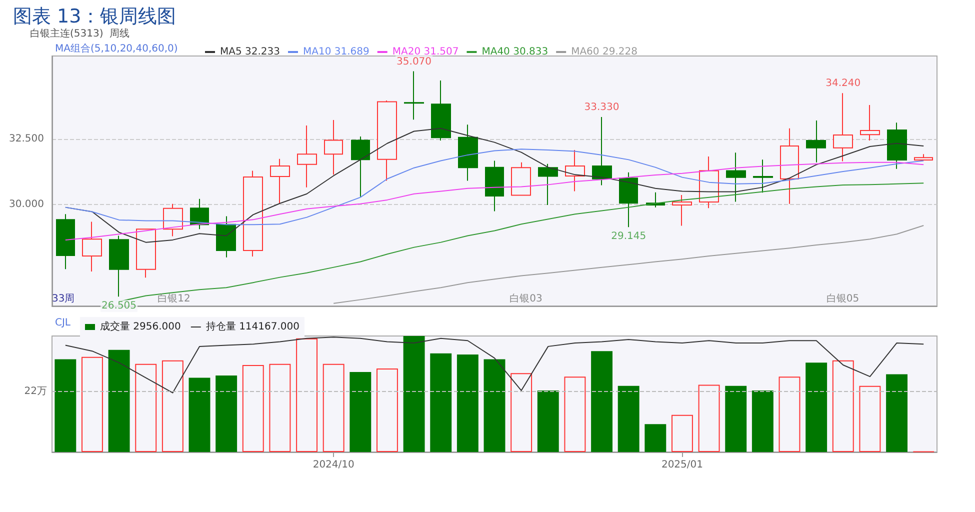 Image resolution: width=975 pixels, height=512 pixels. I want to click on annotation: 33周, so click(63, 299).